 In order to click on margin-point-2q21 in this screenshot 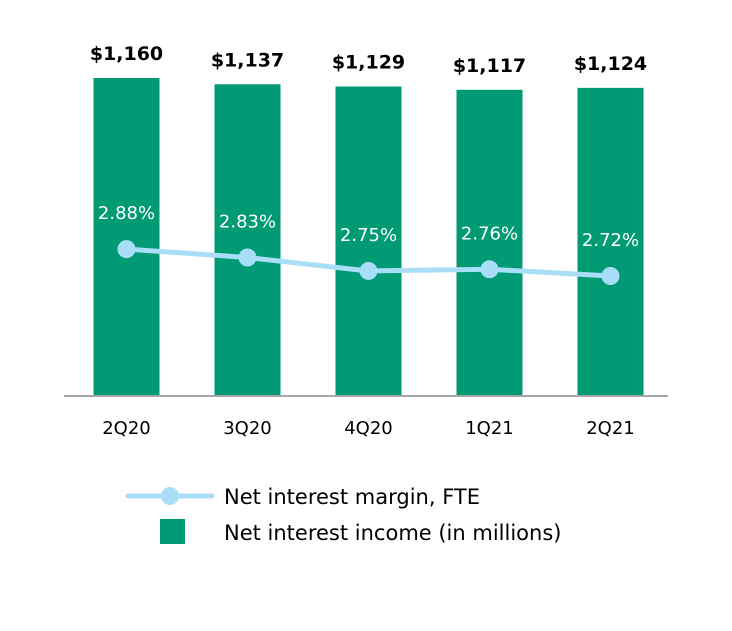, I will do `click(610, 276)`.